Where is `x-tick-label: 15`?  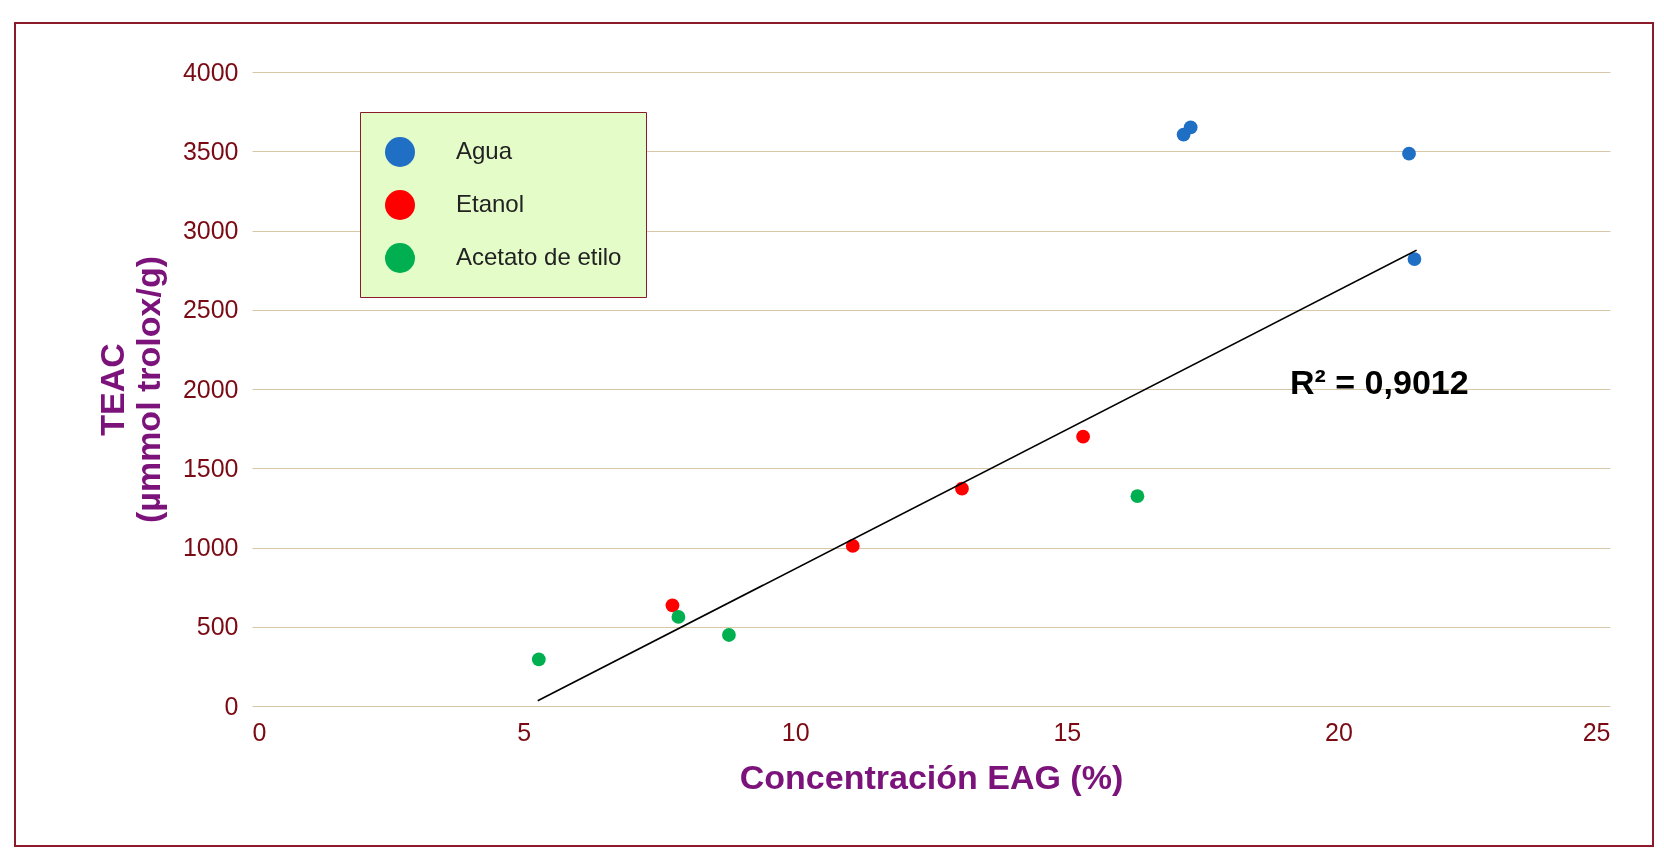
x-tick-label: 15 is located at coordinates (1067, 731).